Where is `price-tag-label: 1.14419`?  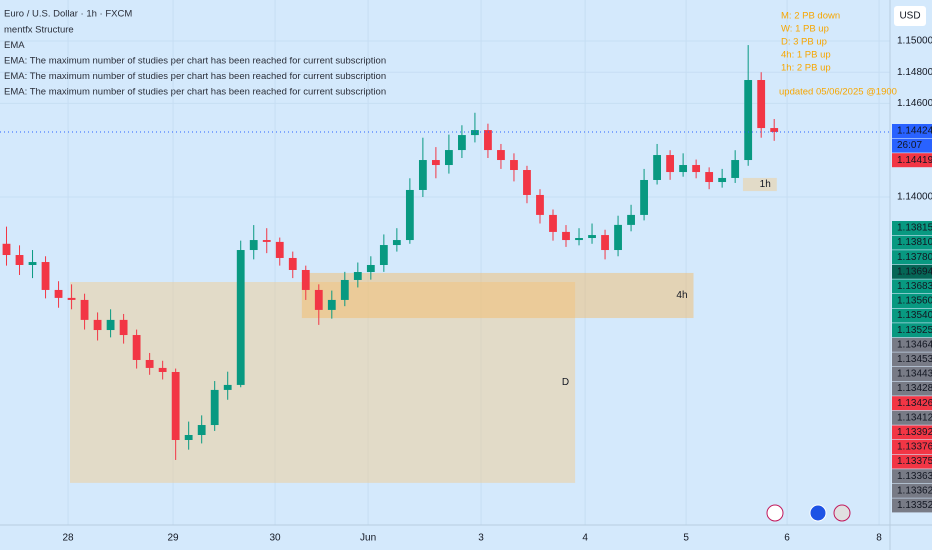 price-tag-label: 1.14419 is located at coordinates (914, 160).